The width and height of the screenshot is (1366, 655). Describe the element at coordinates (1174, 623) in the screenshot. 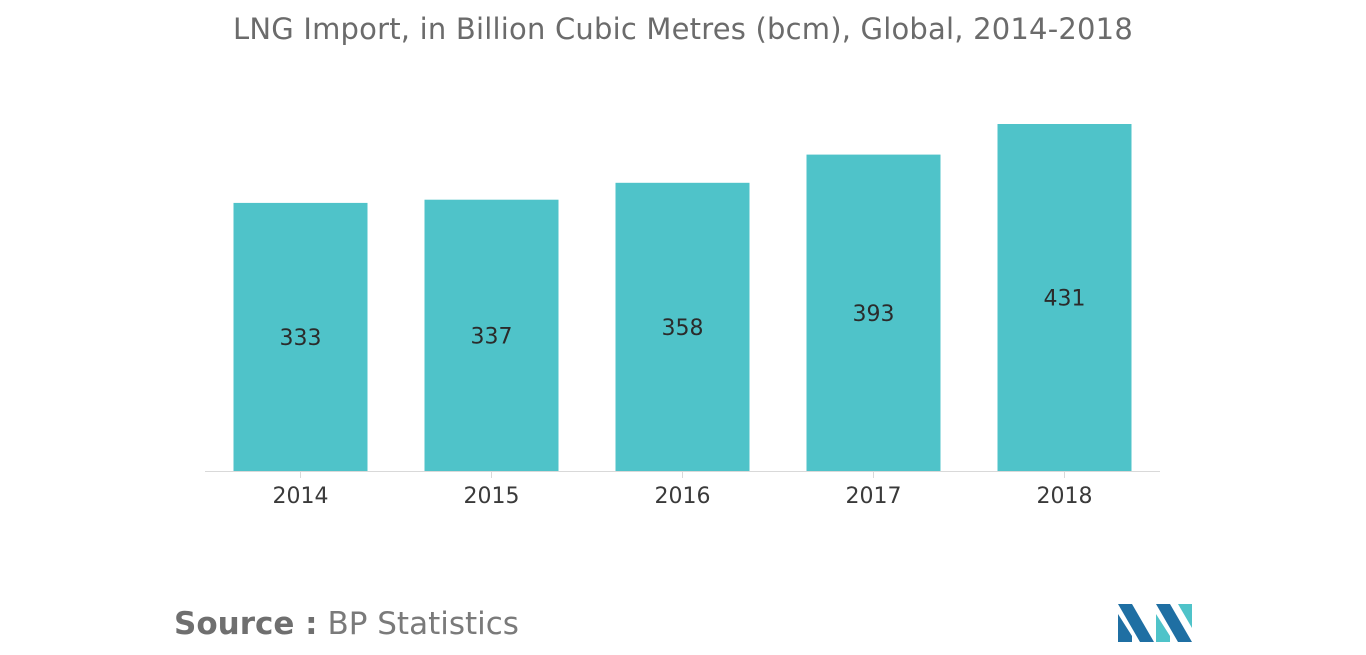

I see `logo-stroke-right` at that location.